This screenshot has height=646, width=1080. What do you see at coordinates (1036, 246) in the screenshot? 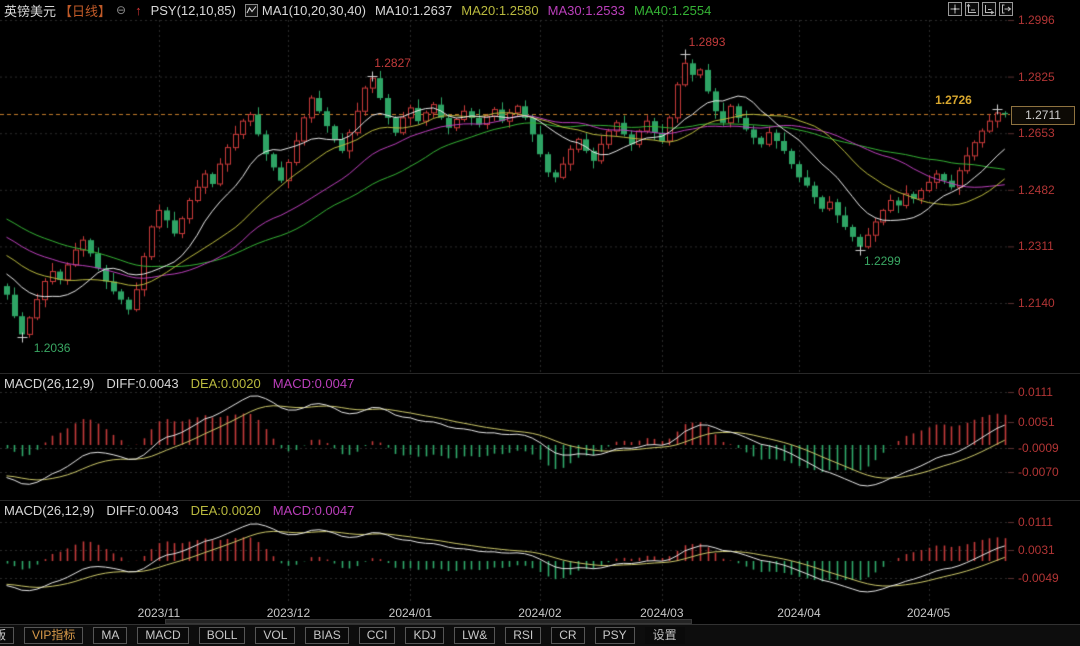
I see `price-axis-label: 1.2311` at bounding box center [1036, 246].